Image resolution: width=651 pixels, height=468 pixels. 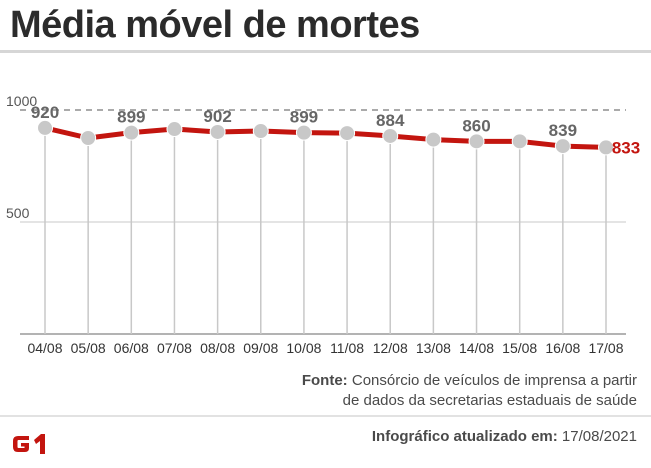 What do you see at coordinates (325, 416) in the screenshot?
I see `footer-divider` at bounding box center [325, 416].